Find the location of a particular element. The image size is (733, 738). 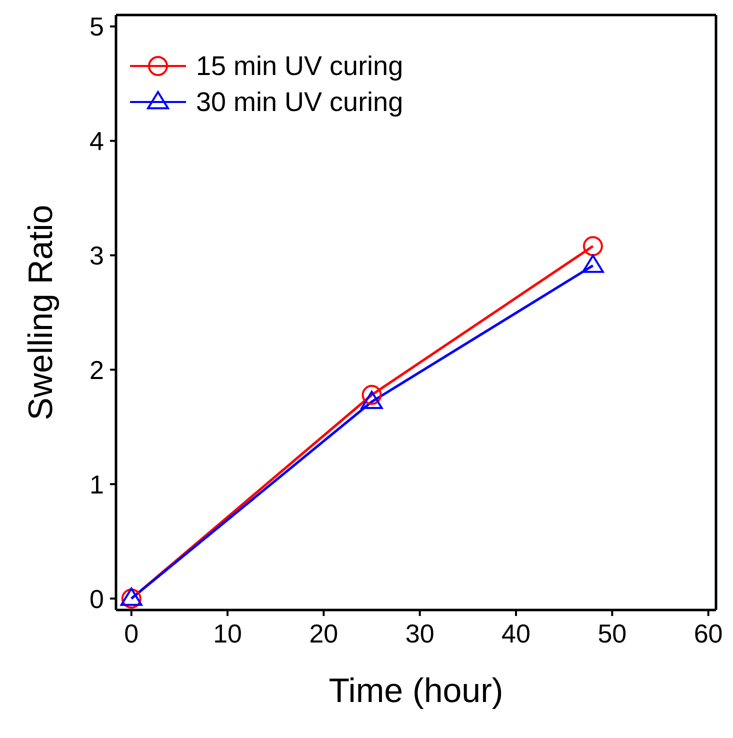

y-tick-label: 1 is located at coordinates (97, 484).